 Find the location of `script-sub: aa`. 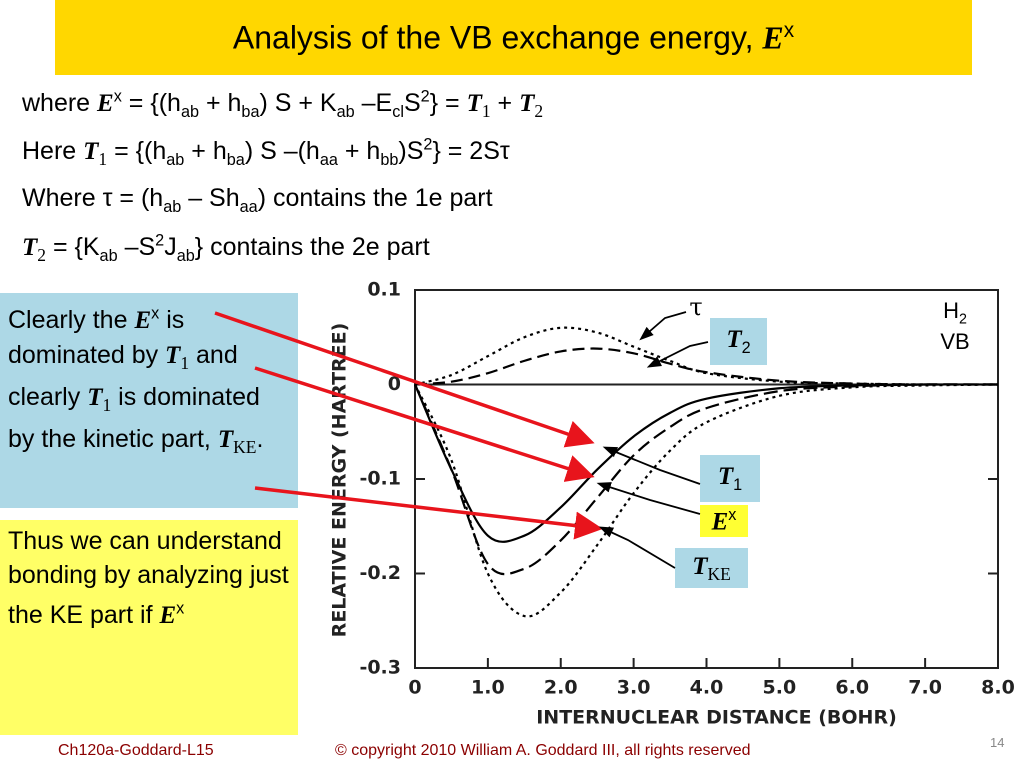

script-sub: aa is located at coordinates (248, 207).